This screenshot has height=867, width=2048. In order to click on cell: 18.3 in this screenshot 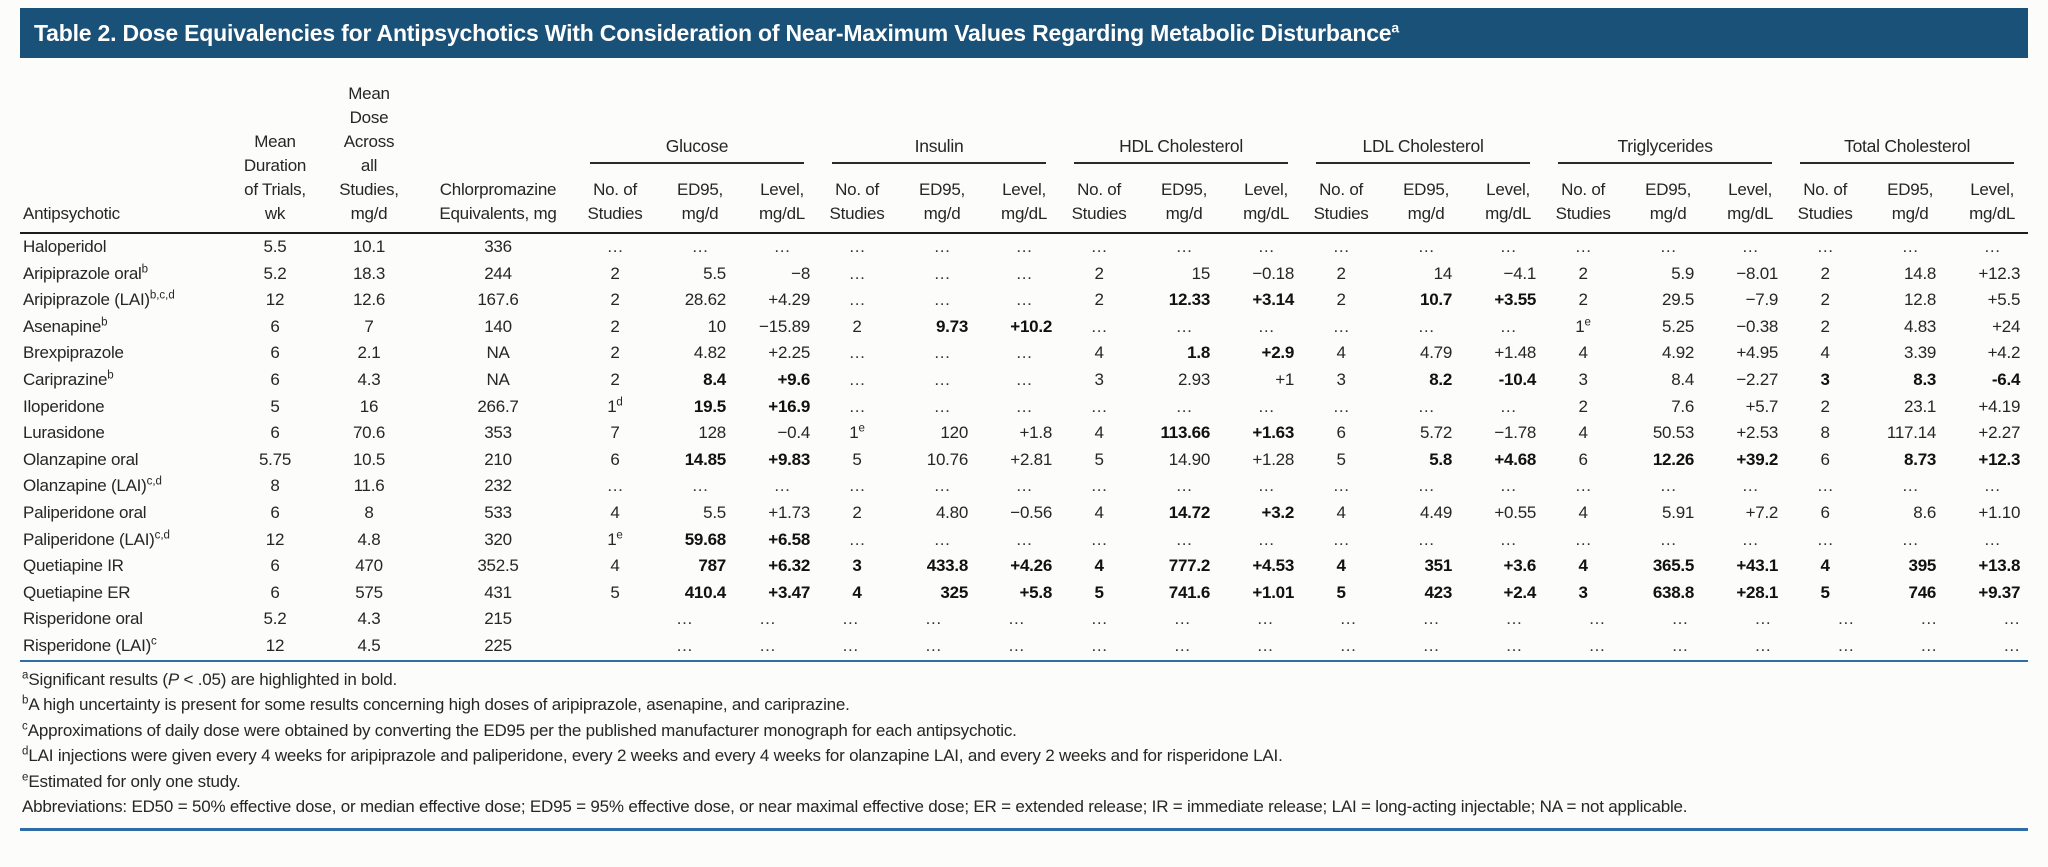, I will do `click(369, 273)`.